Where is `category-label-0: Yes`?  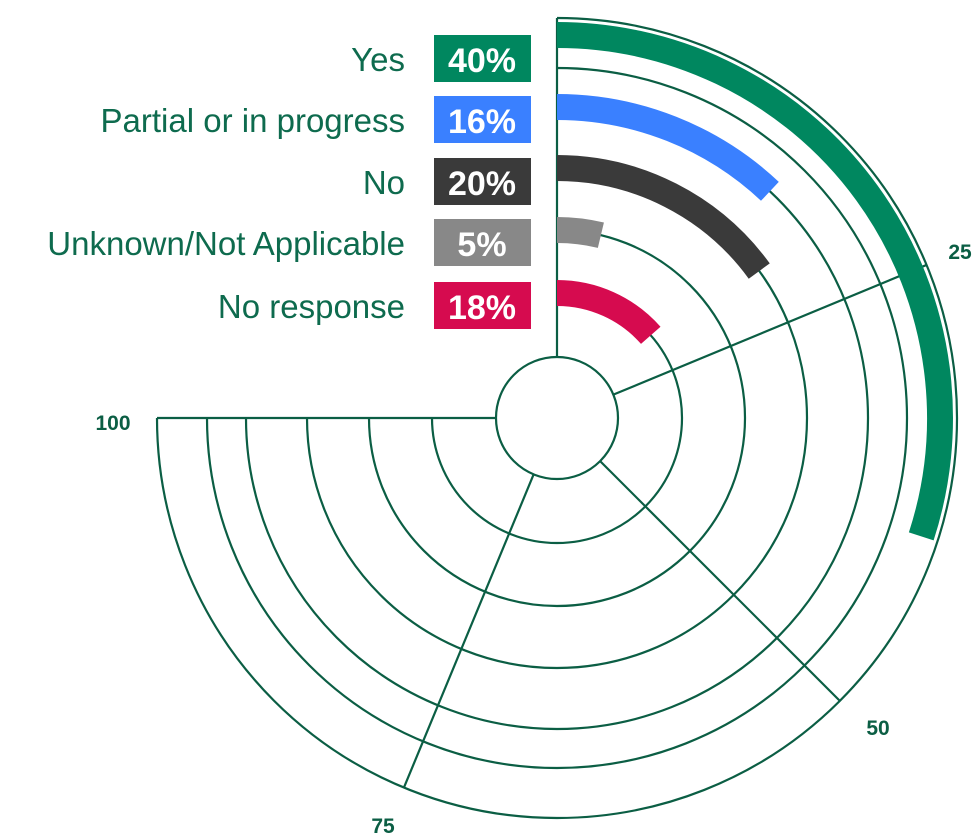 category-label-0: Yes is located at coordinates (378, 59).